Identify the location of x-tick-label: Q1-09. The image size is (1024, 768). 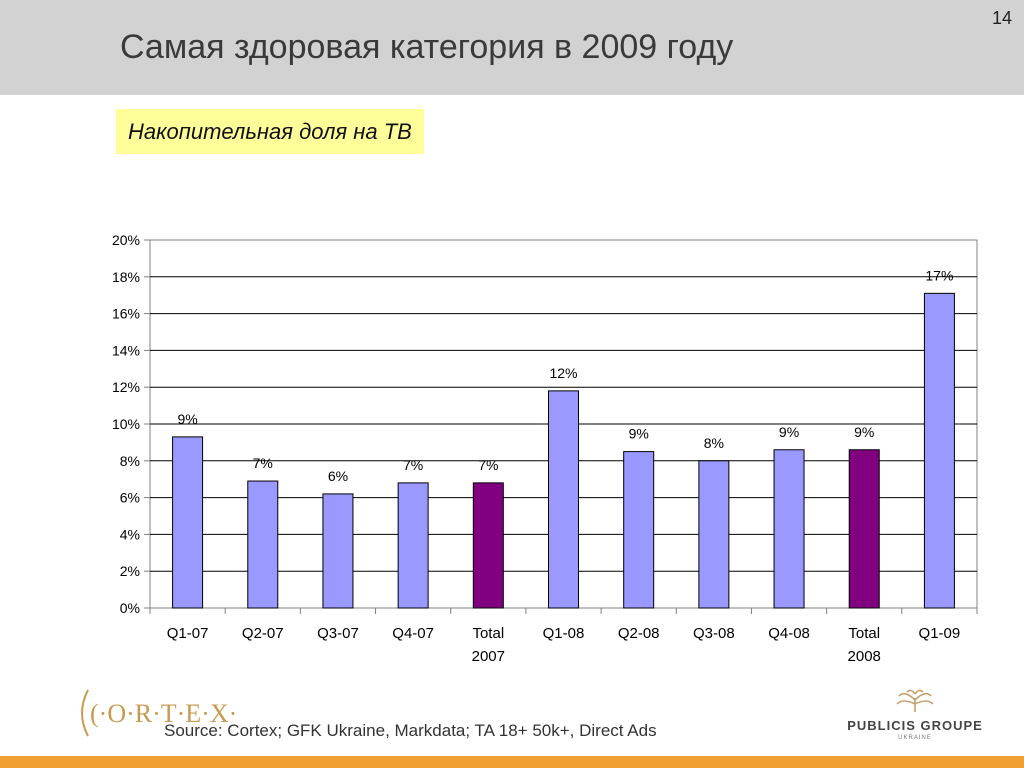
(940, 633).